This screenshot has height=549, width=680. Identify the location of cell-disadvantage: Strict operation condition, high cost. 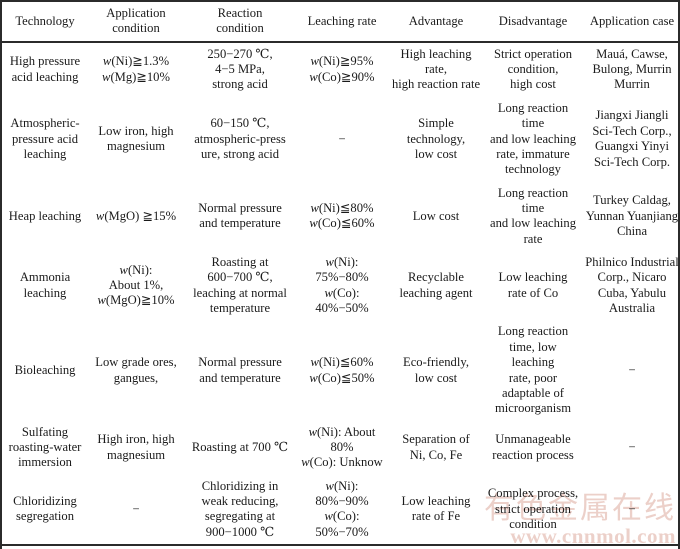
(533, 69).